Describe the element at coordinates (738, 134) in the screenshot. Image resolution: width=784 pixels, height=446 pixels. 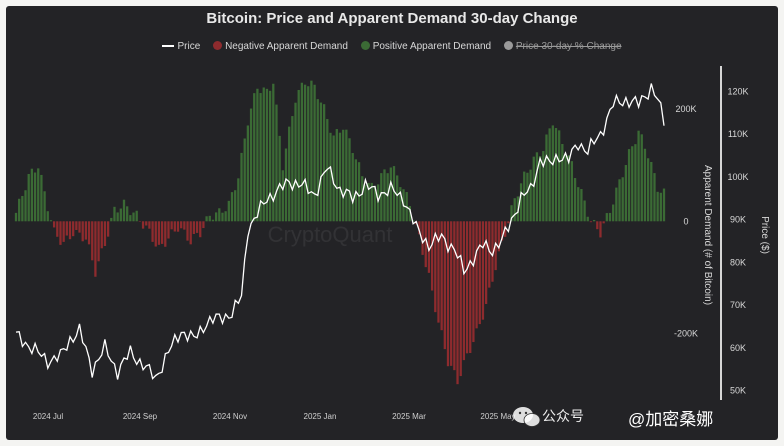
I see `right-tick-label: 110K` at that location.